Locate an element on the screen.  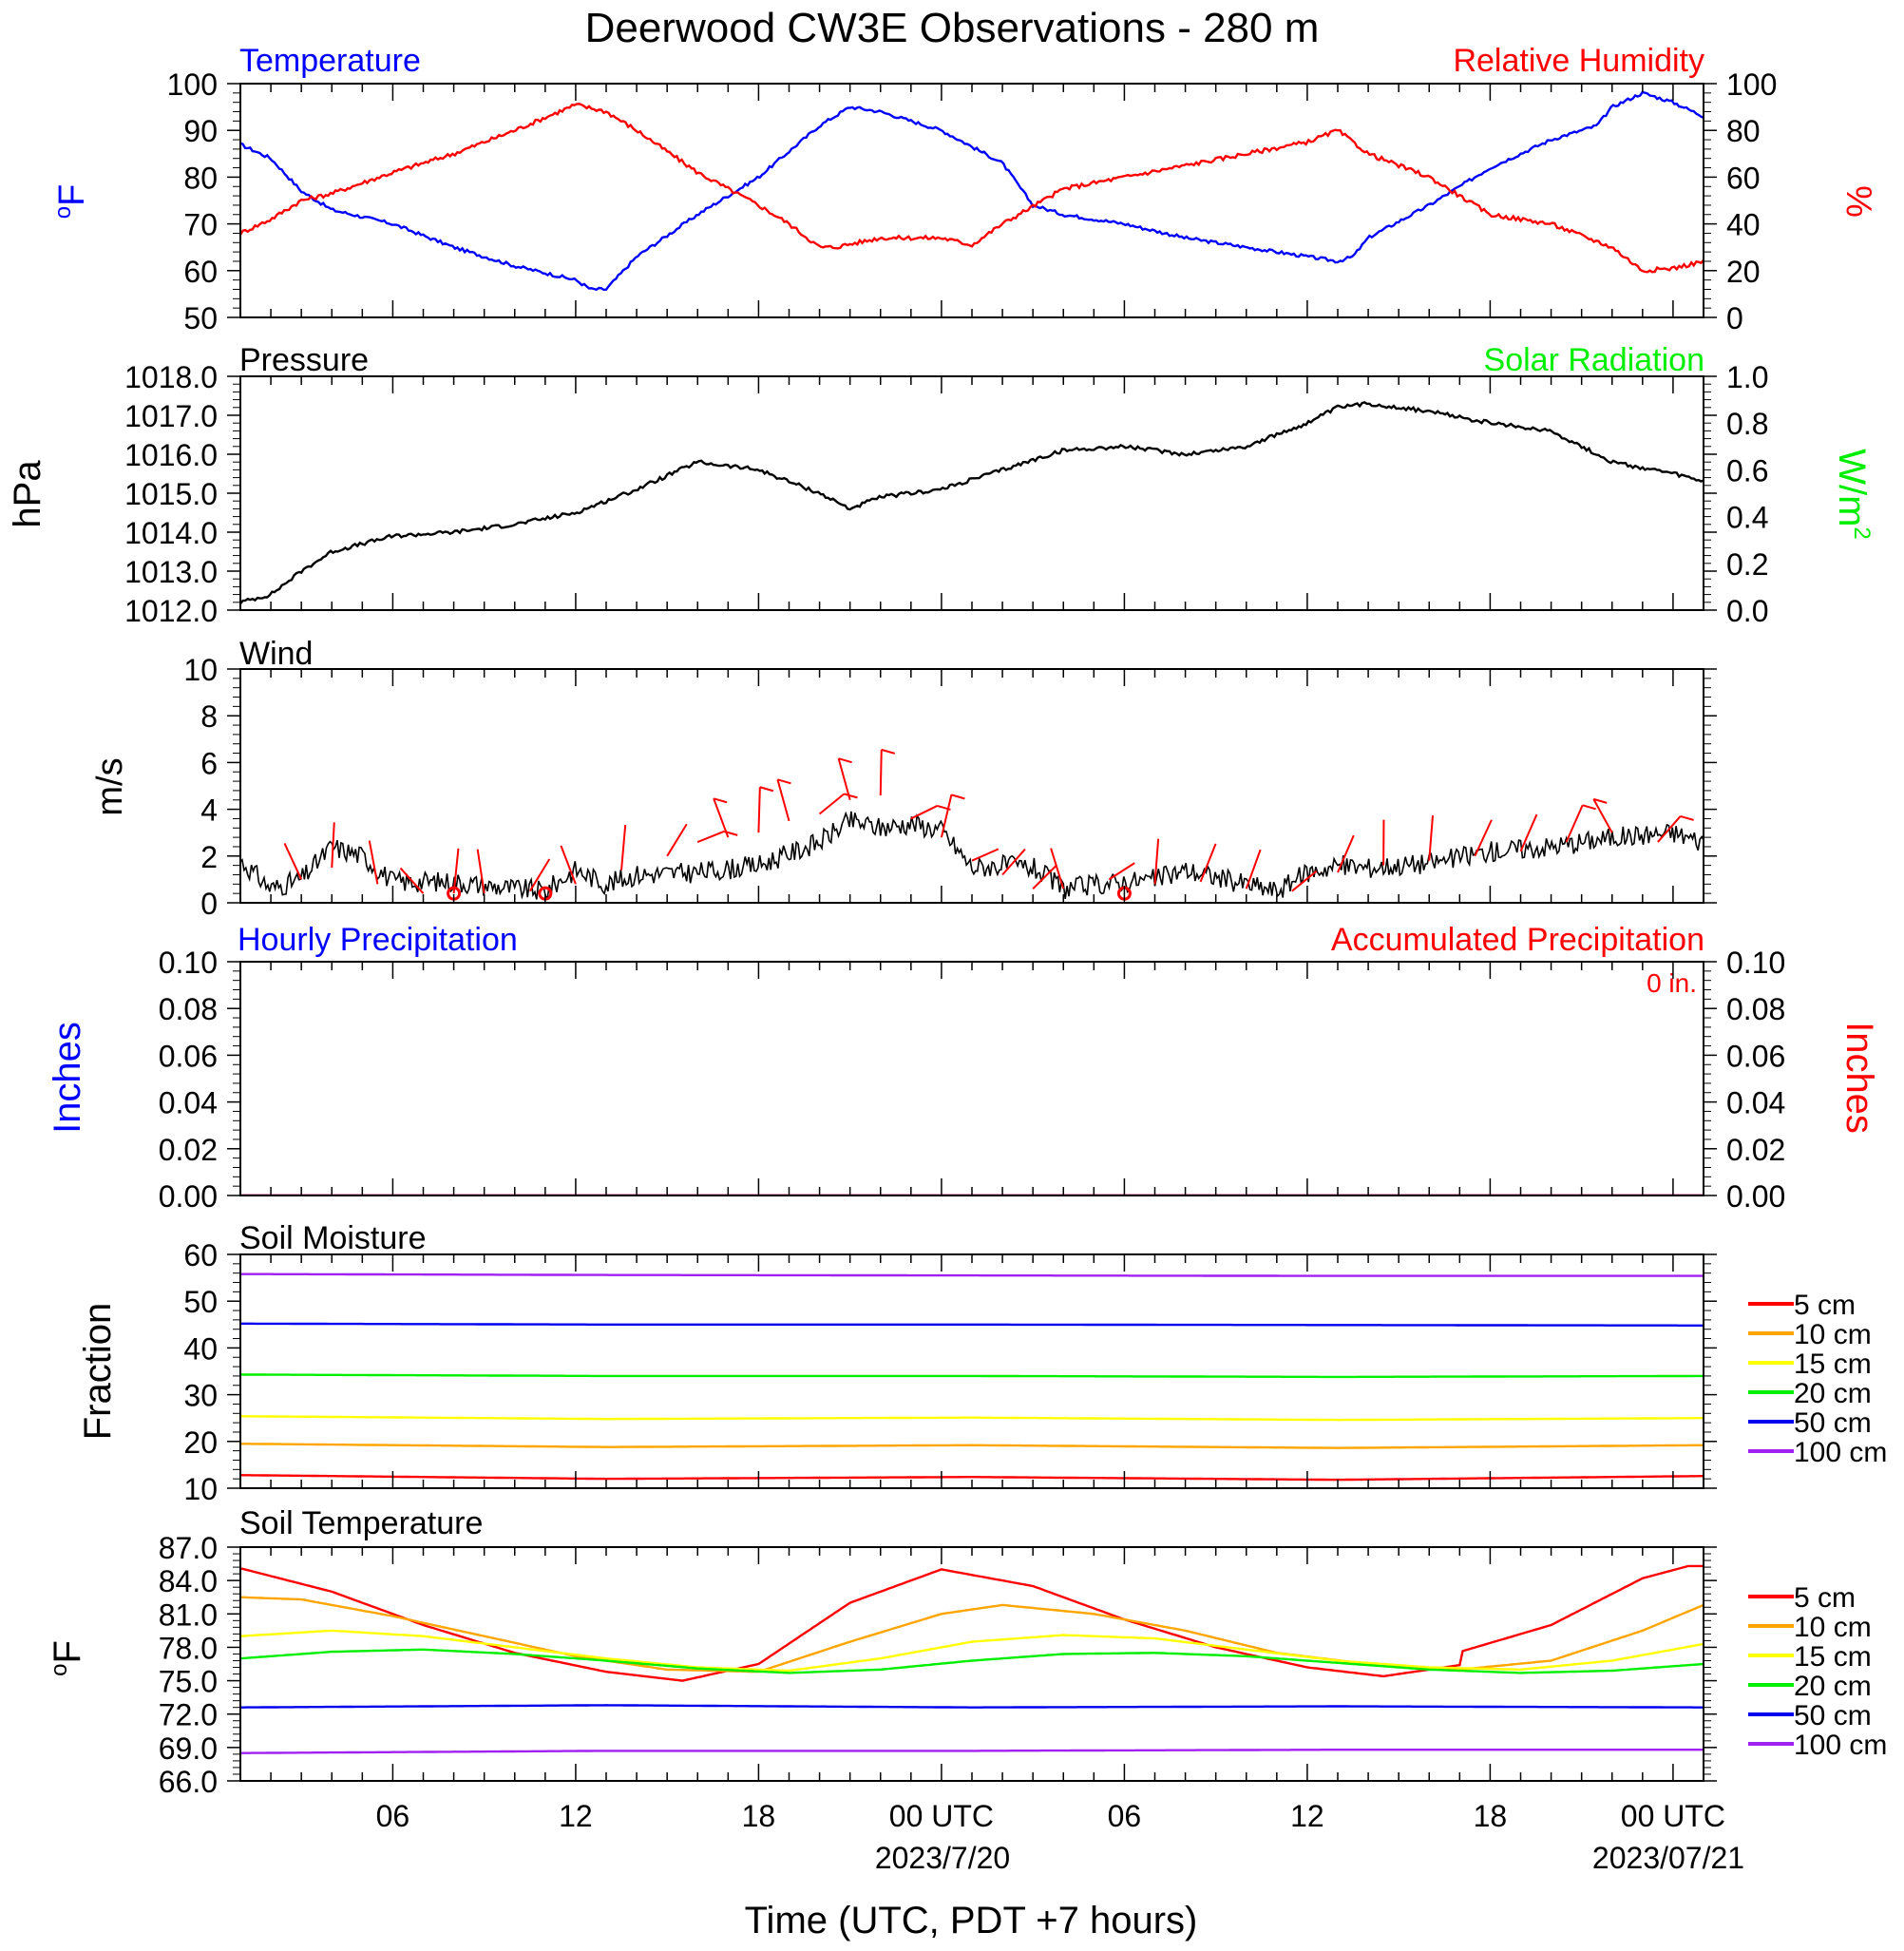
figure-title: Deerwood CW3E Observations - 280 m is located at coordinates (952, 28).